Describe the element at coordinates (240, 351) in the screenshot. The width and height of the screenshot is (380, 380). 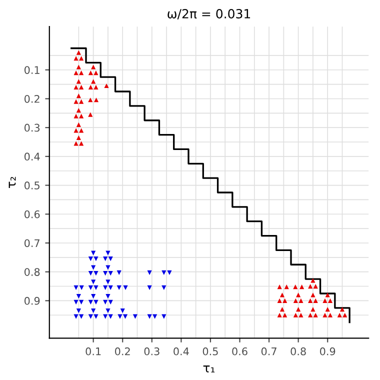
I see `x-tick-label: 0.6` at that location.